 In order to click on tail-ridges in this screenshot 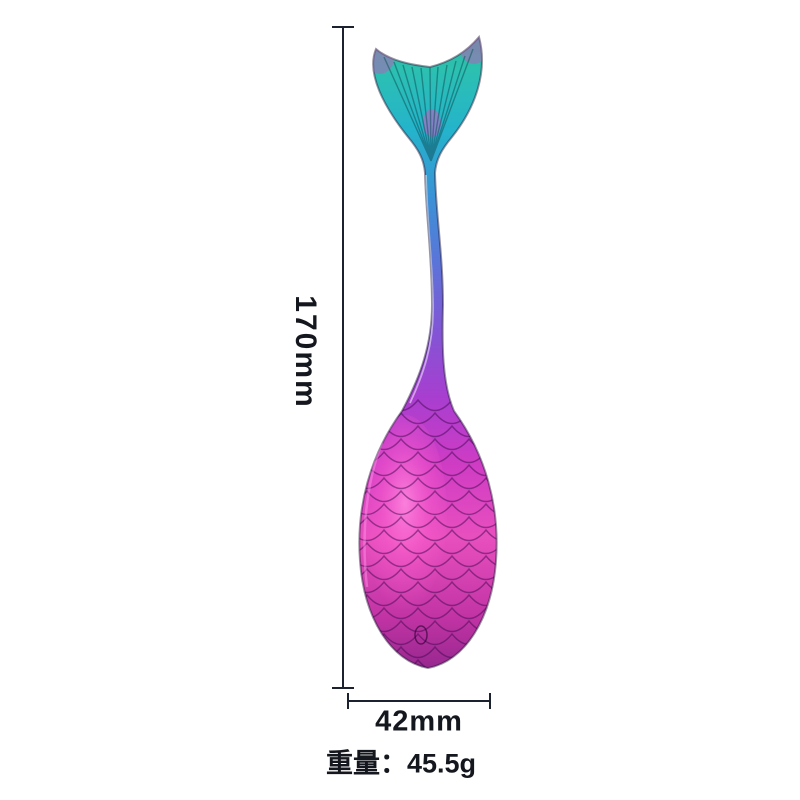, I will do `click(428, 105)`.